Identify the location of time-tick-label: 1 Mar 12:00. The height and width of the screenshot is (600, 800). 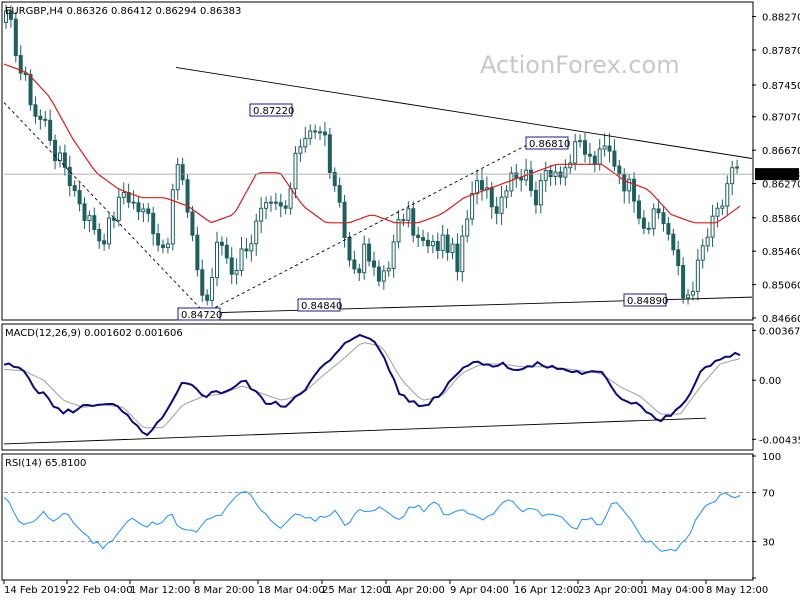
(160, 590).